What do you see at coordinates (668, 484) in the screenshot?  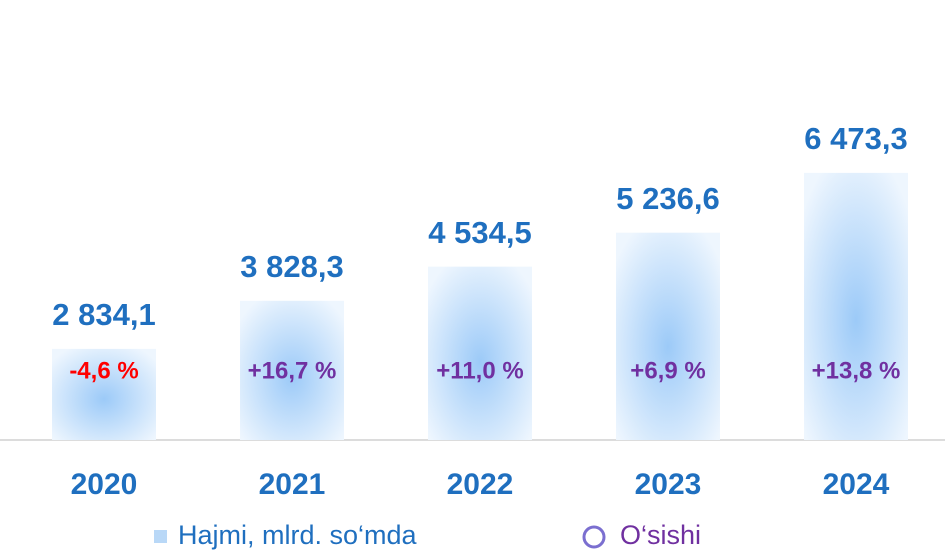 I see `x-tick-label: 2023` at bounding box center [668, 484].